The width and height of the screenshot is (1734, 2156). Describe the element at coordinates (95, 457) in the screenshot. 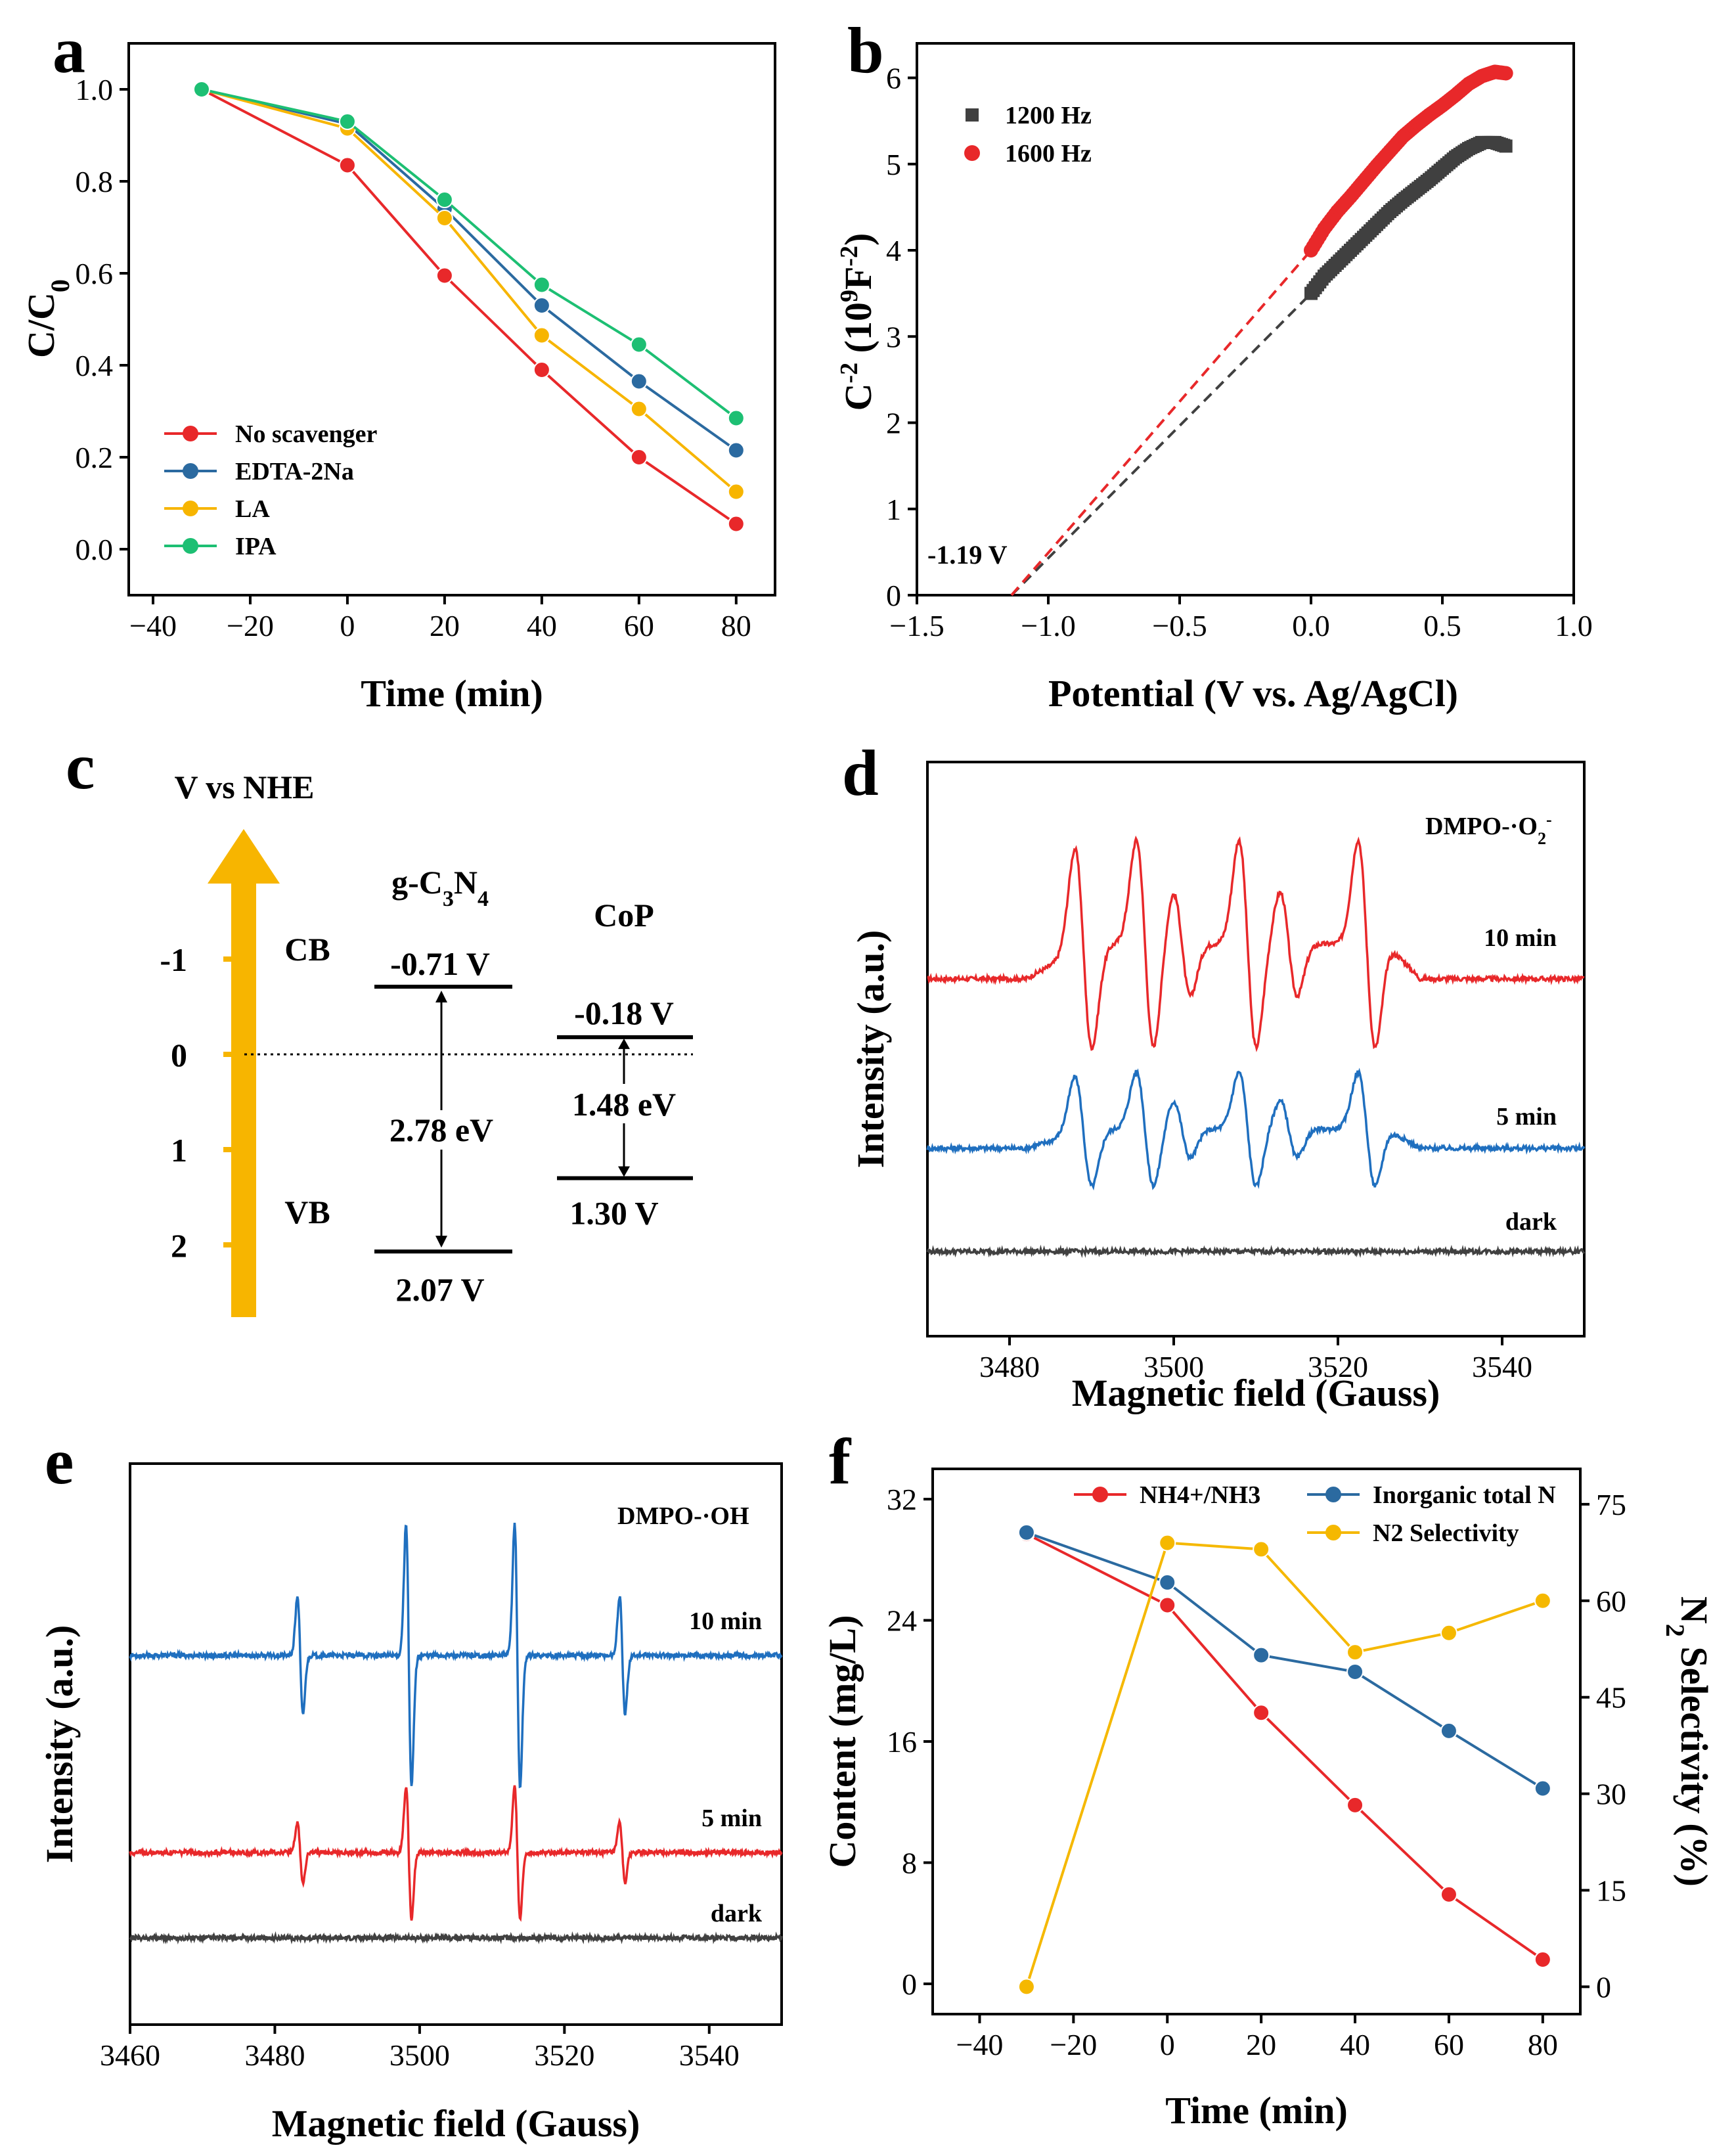

I see `y-tick-label: 0.2` at that location.